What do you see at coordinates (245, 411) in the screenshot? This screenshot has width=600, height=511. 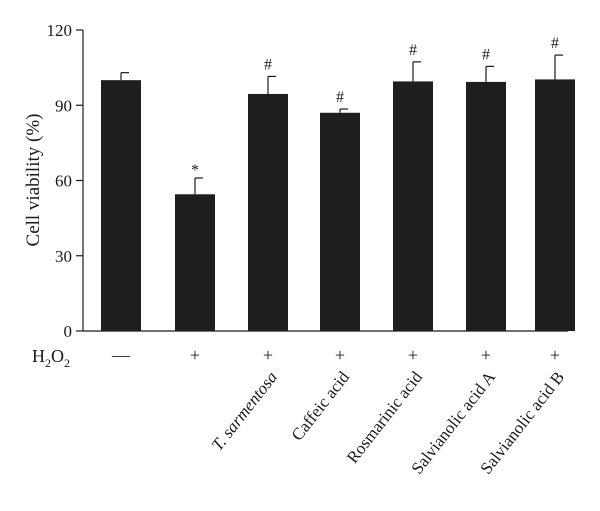 I see `category-label: T. sarmentosa` at bounding box center [245, 411].